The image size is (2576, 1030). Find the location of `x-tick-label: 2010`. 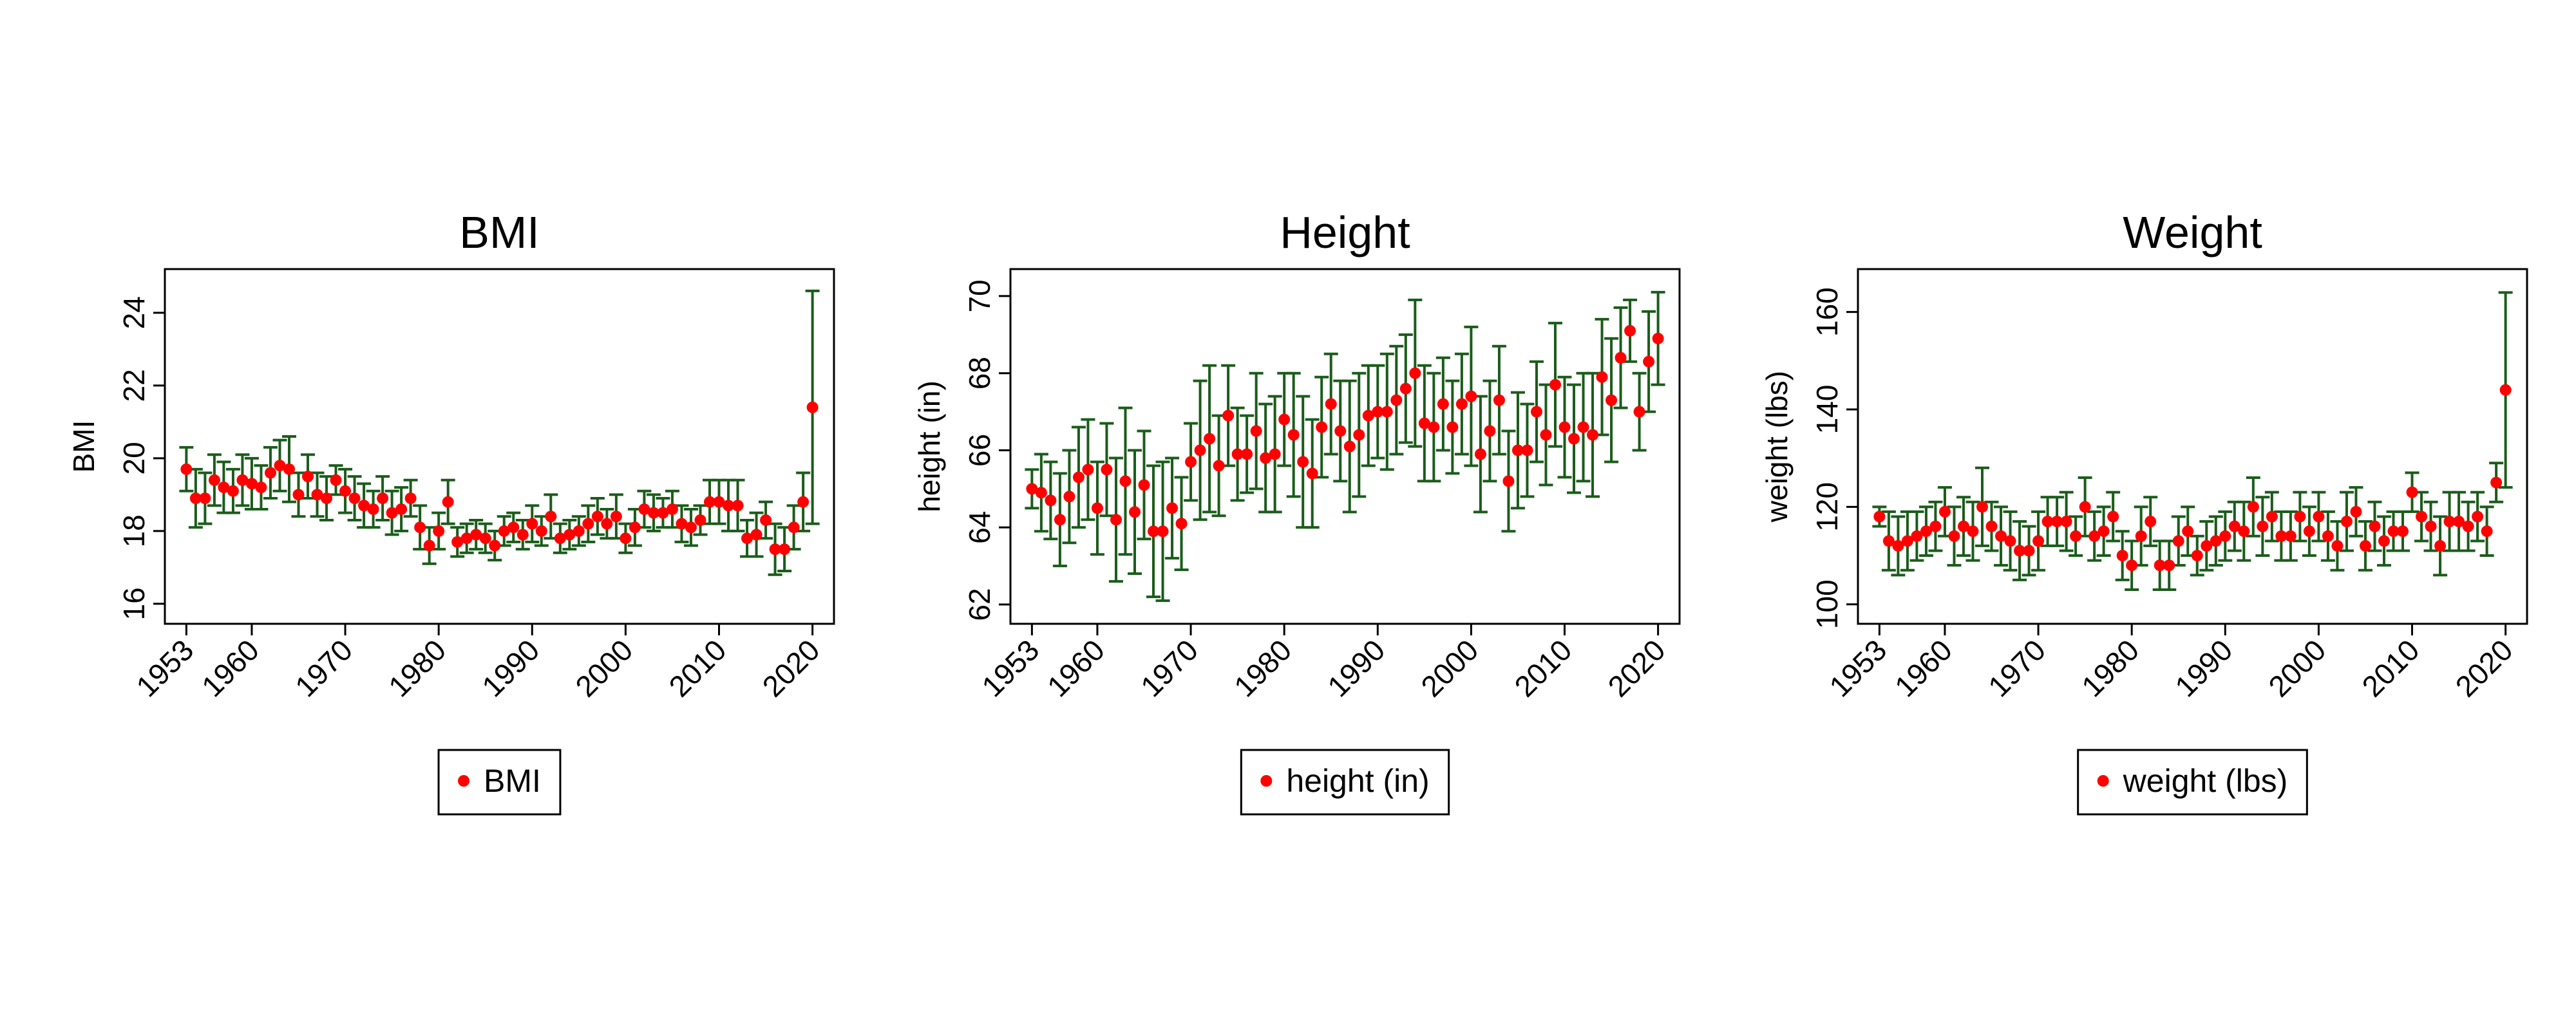

x-tick-label: 2010 is located at coordinates (697, 668).